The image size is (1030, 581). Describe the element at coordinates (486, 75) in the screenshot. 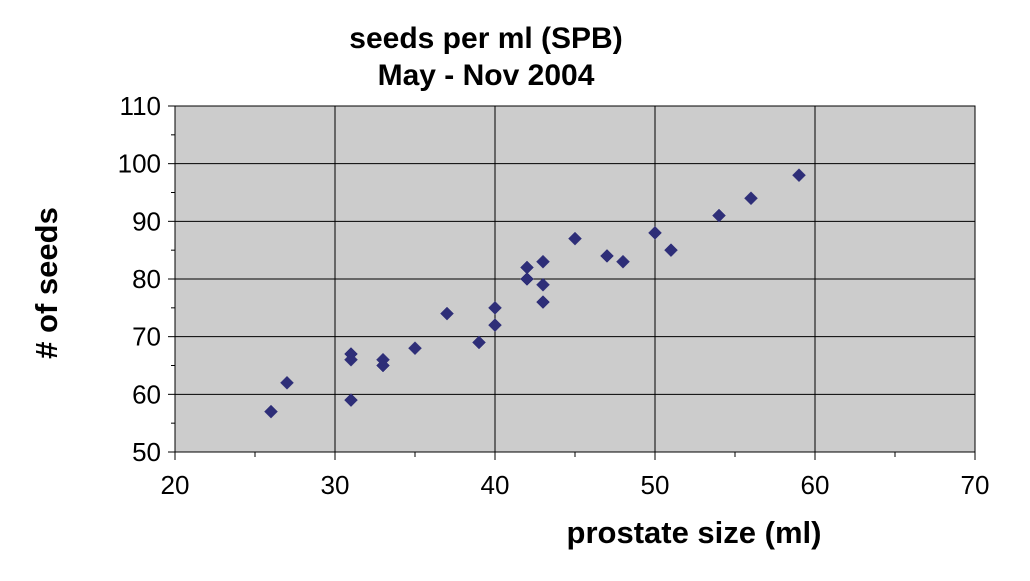

I see `chart-subtitle: May - Nov 2004` at that location.